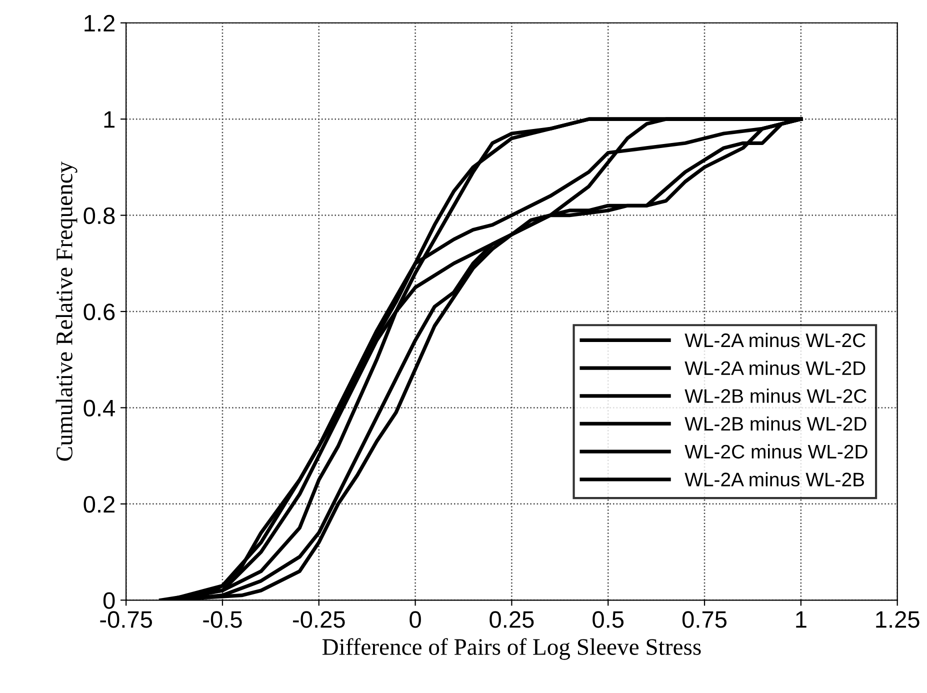 The width and height of the screenshot is (927, 693). I want to click on x-tick-label: 0.5, so click(608, 619).